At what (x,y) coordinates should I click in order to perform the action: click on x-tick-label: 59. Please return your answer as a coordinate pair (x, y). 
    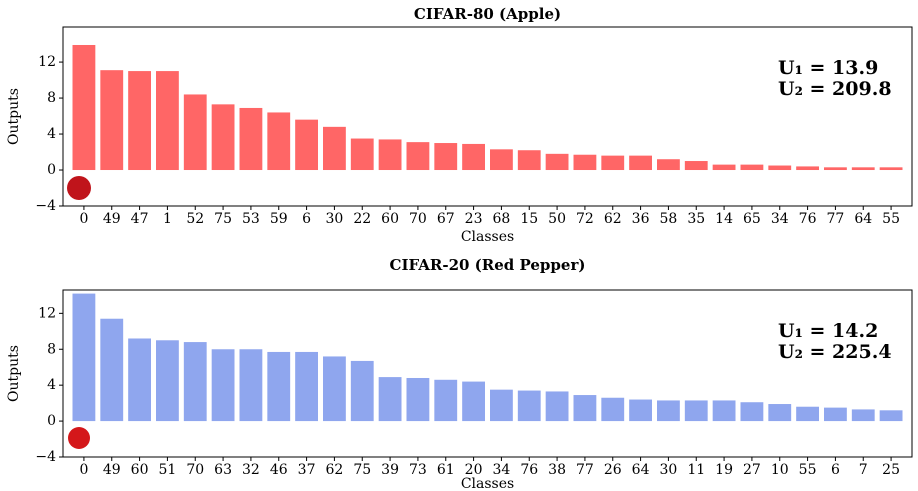
    Looking at the image, I should click on (279, 219).